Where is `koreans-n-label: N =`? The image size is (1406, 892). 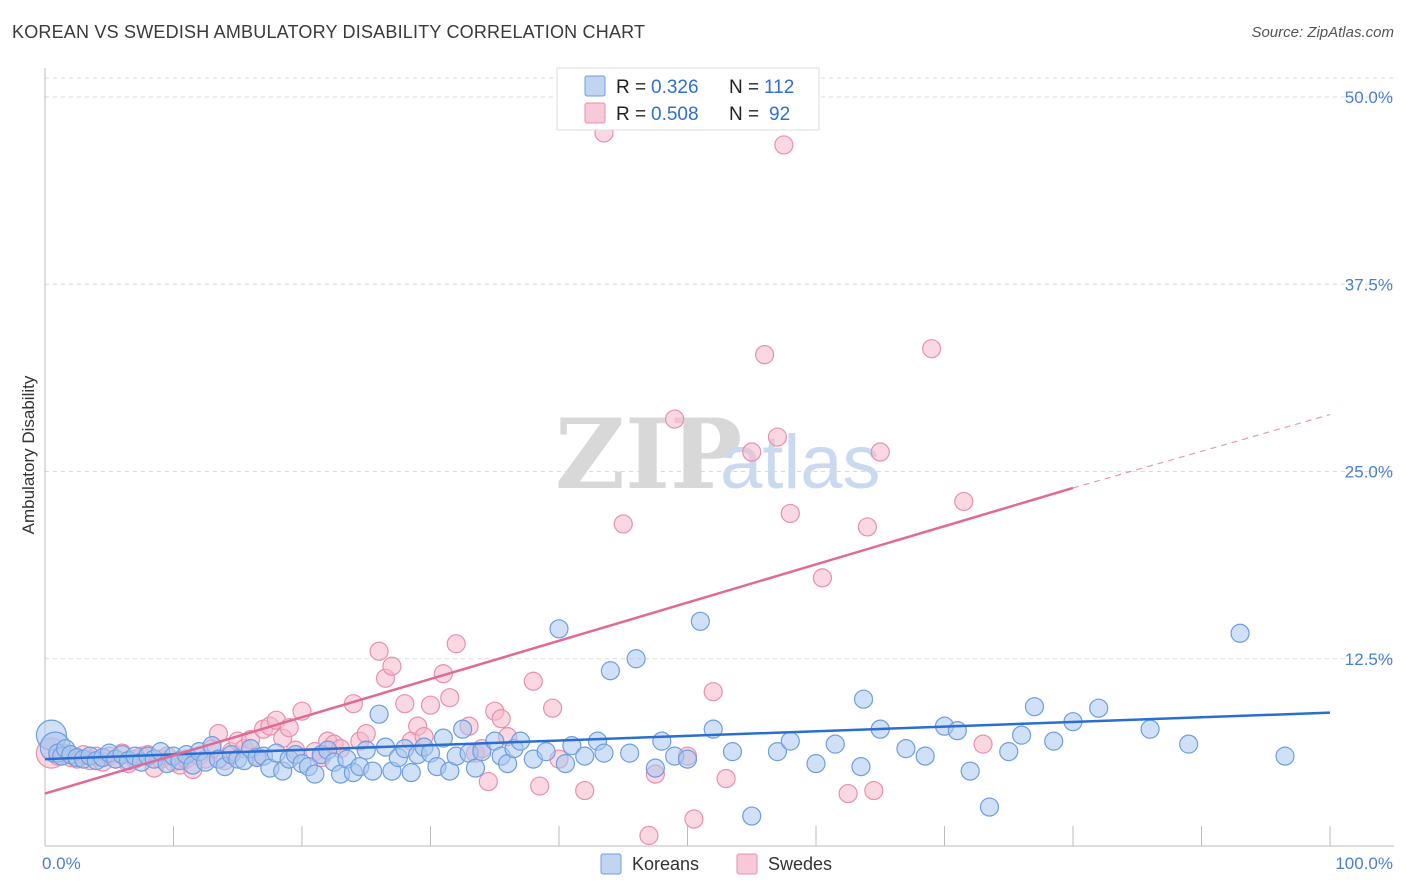 koreans-n-label: N = is located at coordinates (744, 87).